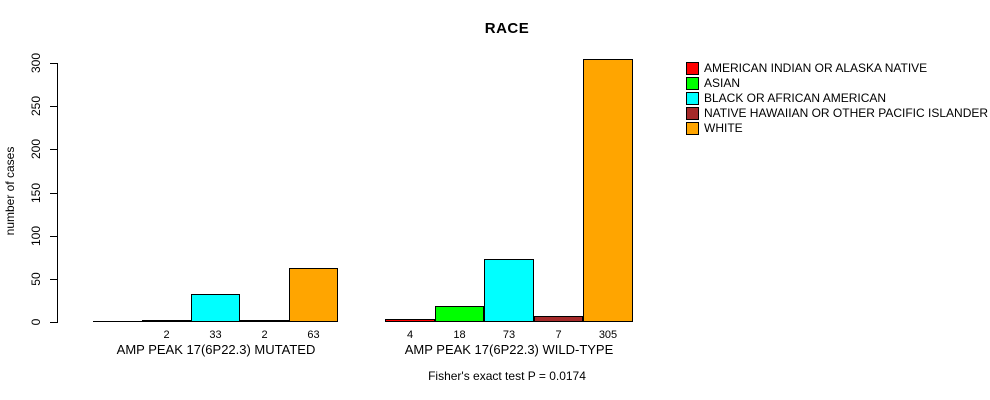 This screenshot has height=400, width=990. What do you see at coordinates (313, 335) in the screenshot?
I see `bar-value-label: 63` at bounding box center [313, 335].